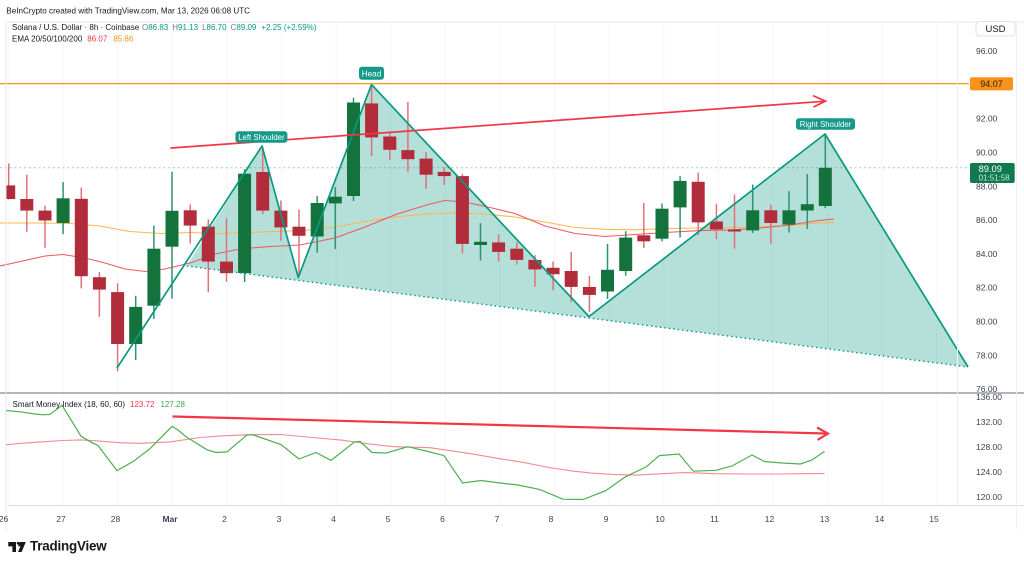  Describe the element at coordinates (991, 84) in the screenshot. I see `svg-text: 94.07` at that location.